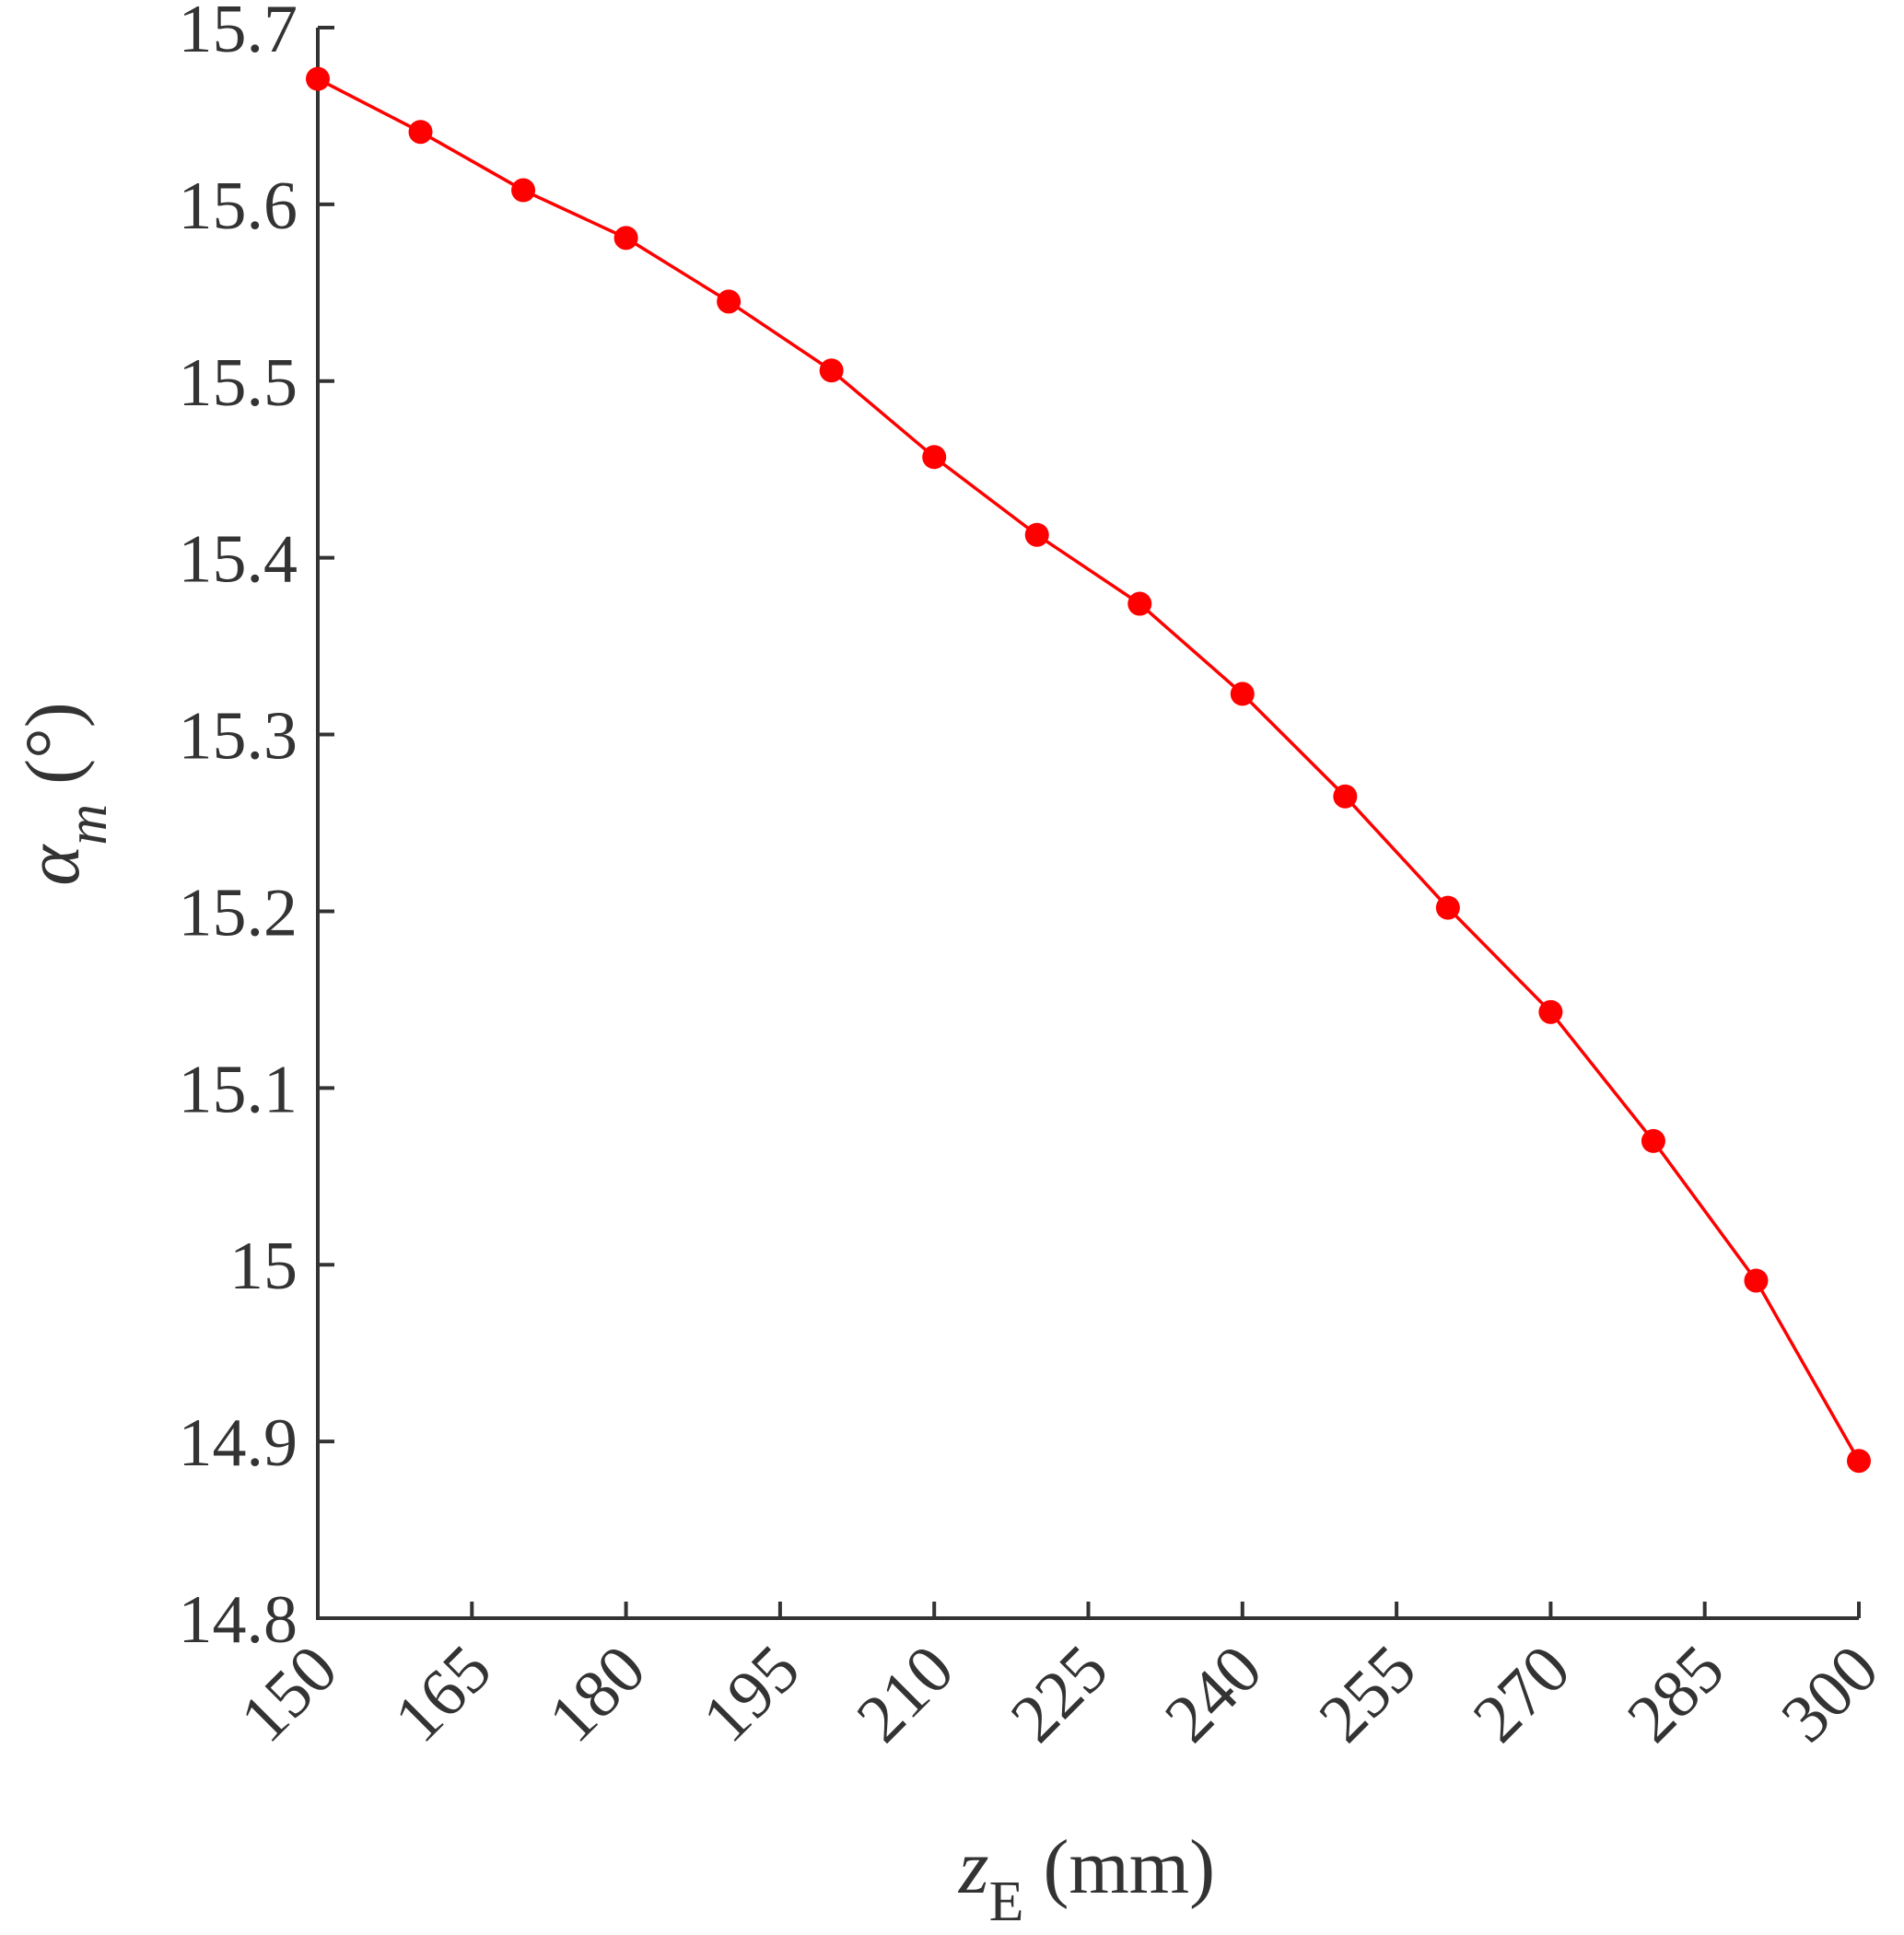  I want to click on y-tick-label: 15.7, so click(238, 33).